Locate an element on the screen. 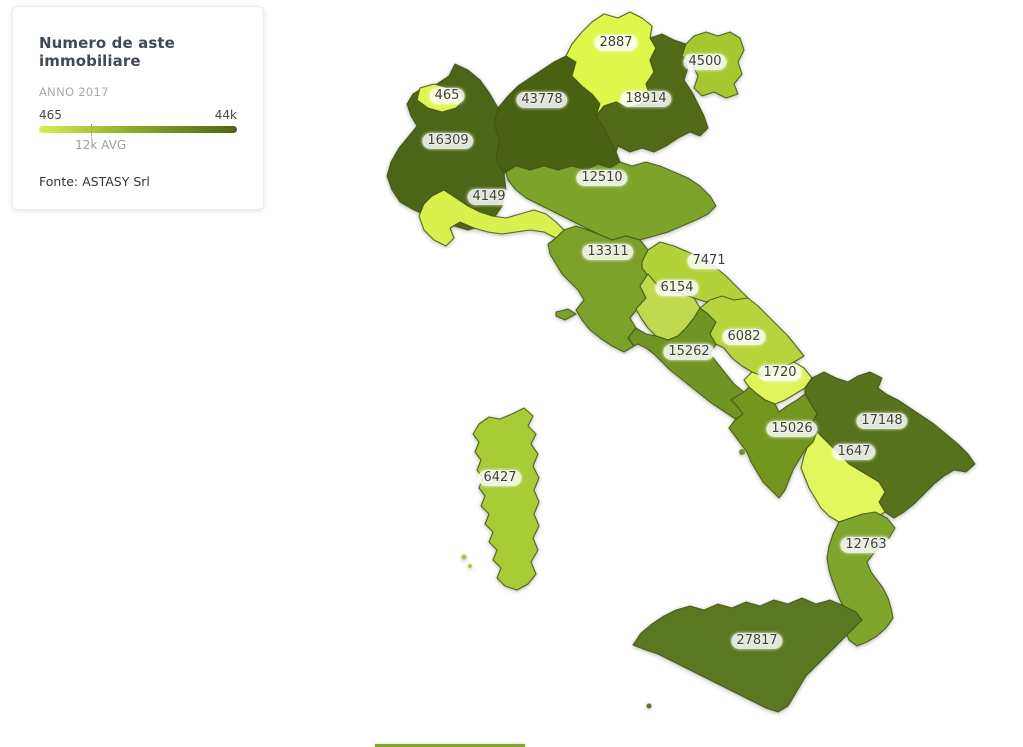  scale-min-label: 465 is located at coordinates (50, 115).